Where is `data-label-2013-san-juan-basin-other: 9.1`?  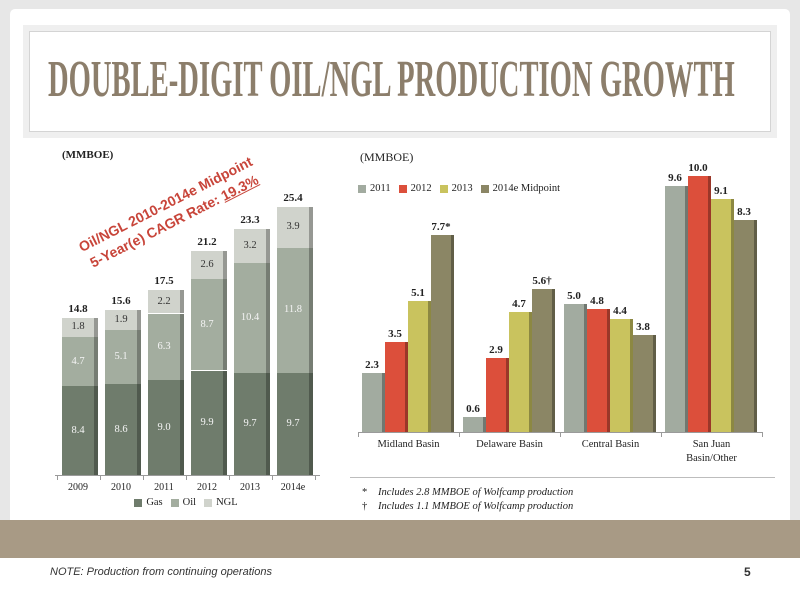 data-label-2013-san-juan-basin-other: 9.1 is located at coordinates (721, 191).